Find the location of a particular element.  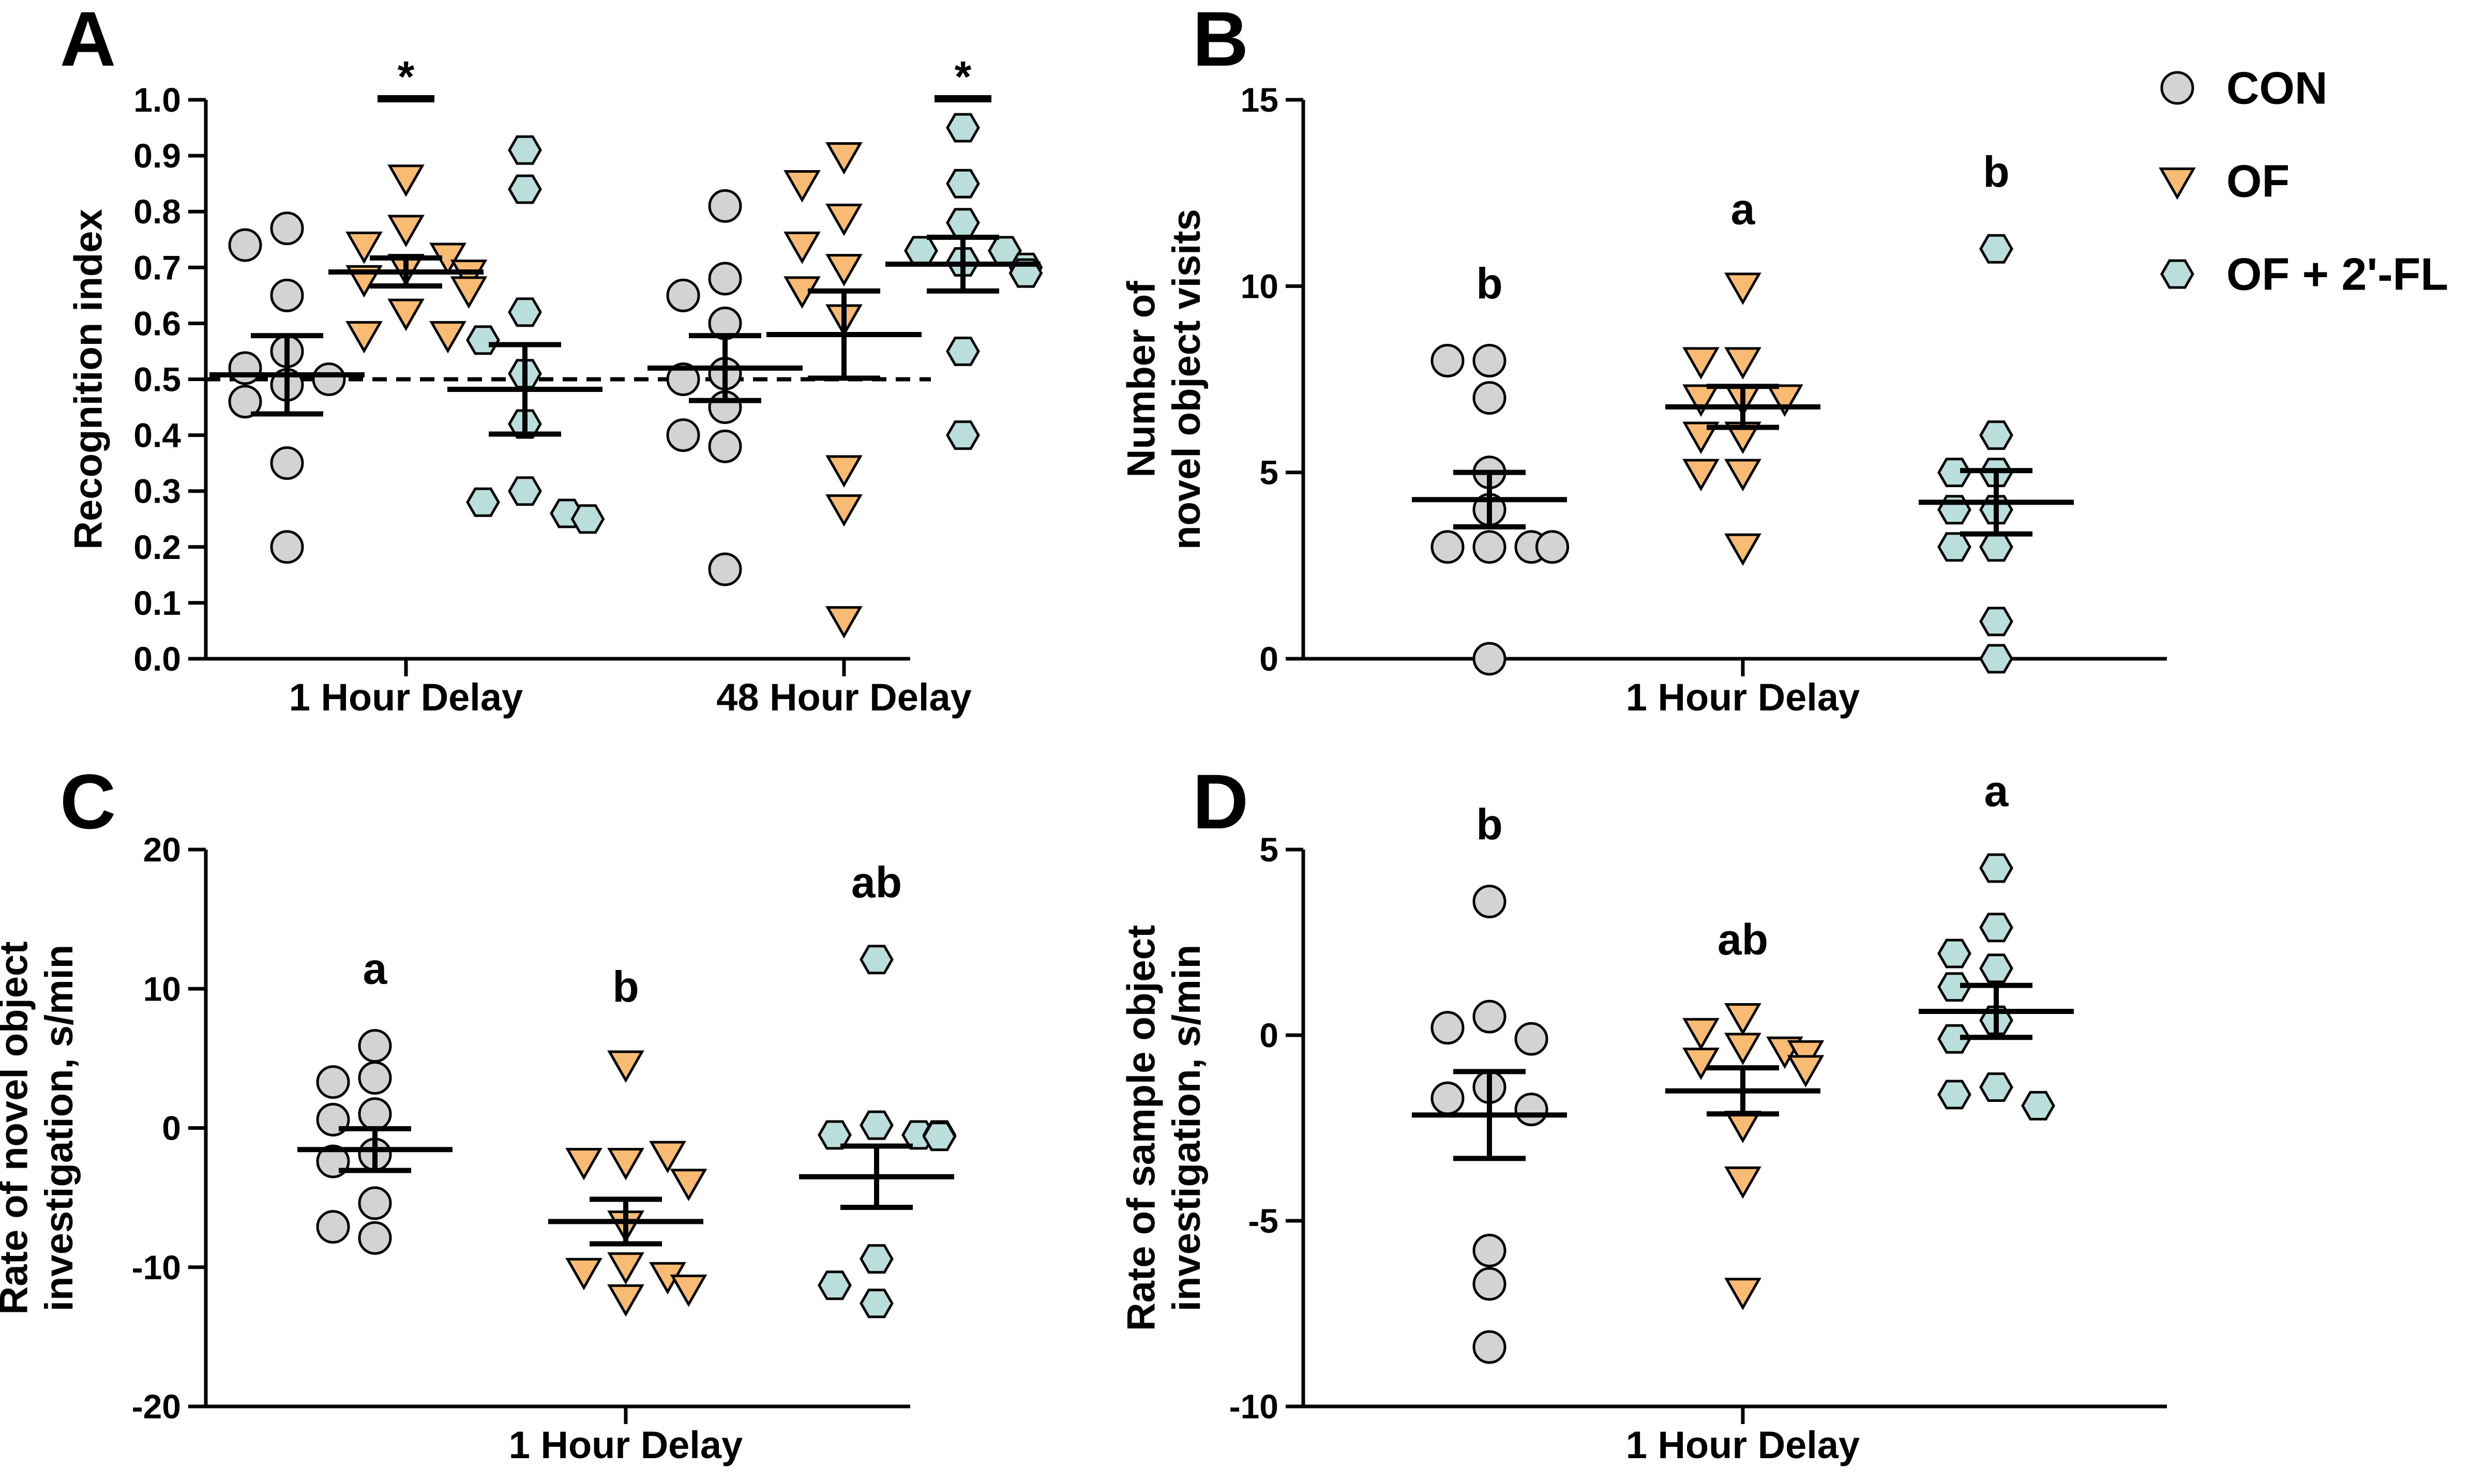

series-of: b is located at coordinates (627, 1140).